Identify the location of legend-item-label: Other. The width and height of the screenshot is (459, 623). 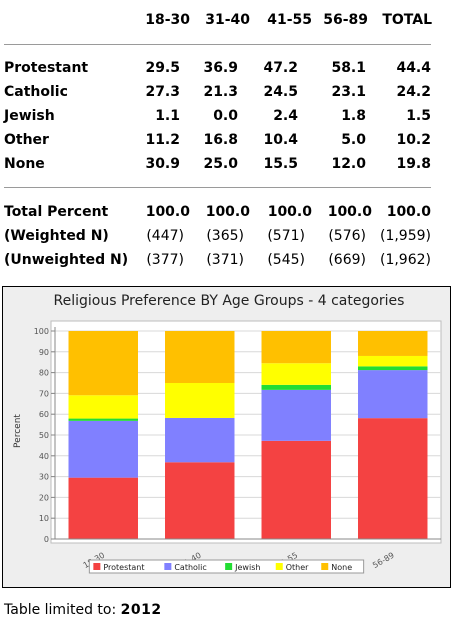
(297, 567).